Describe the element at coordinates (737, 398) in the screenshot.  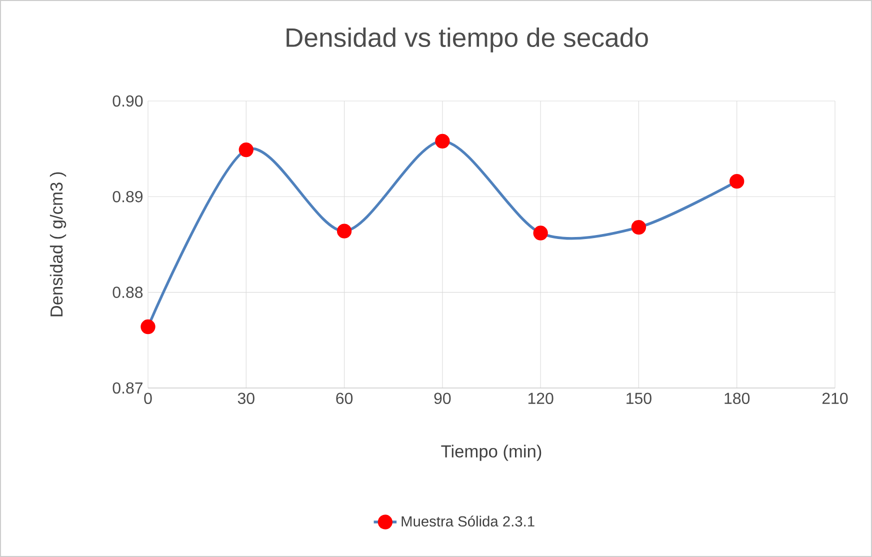
I see `x-tick-label: 180` at that location.